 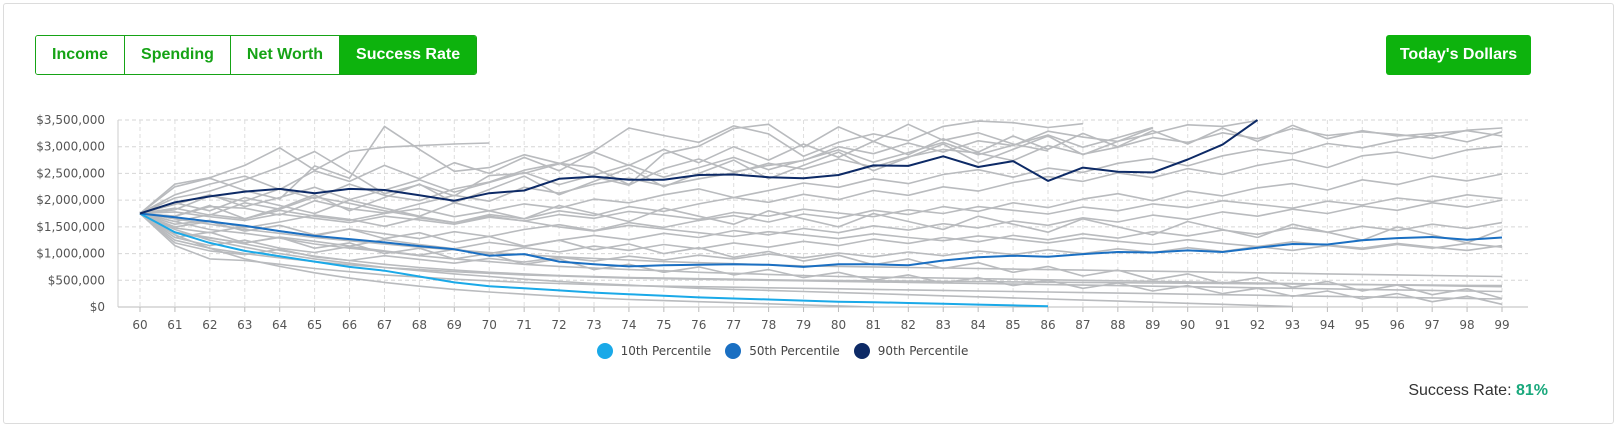 I want to click on x-tick-label: 73, so click(x=593, y=325).